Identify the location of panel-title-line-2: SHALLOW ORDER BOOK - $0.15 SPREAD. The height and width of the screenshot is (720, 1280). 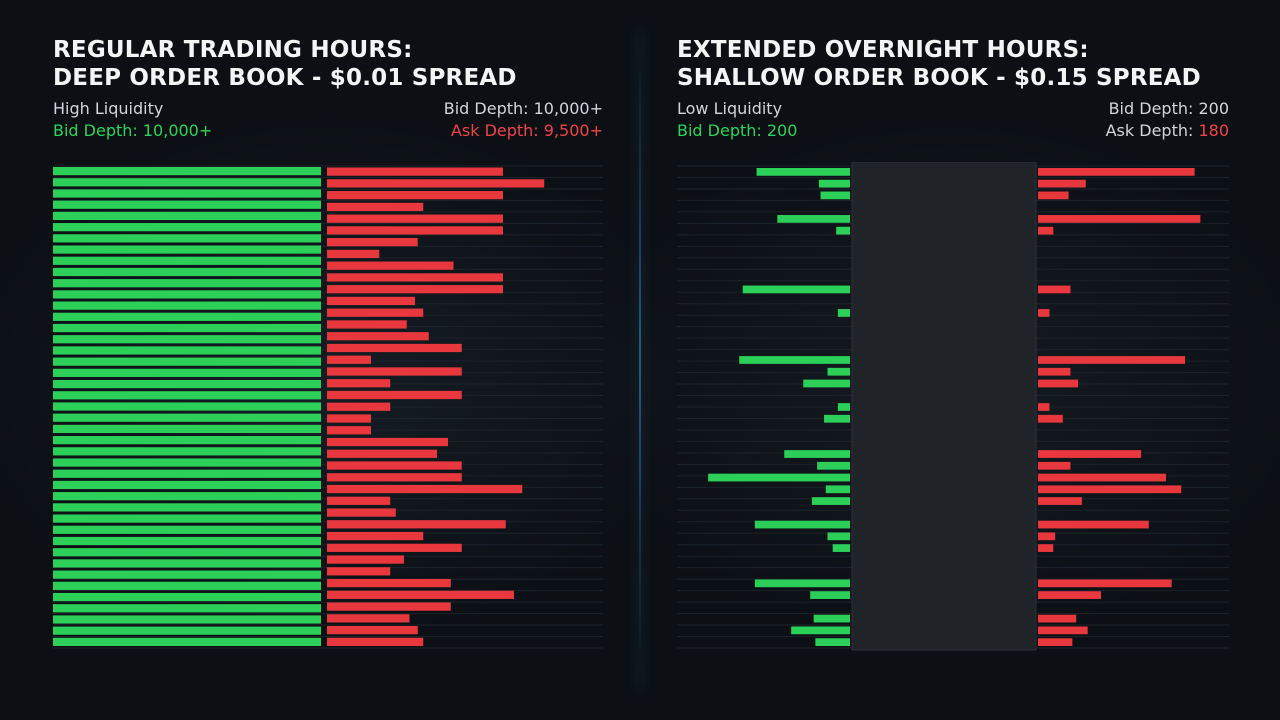
(939, 78).